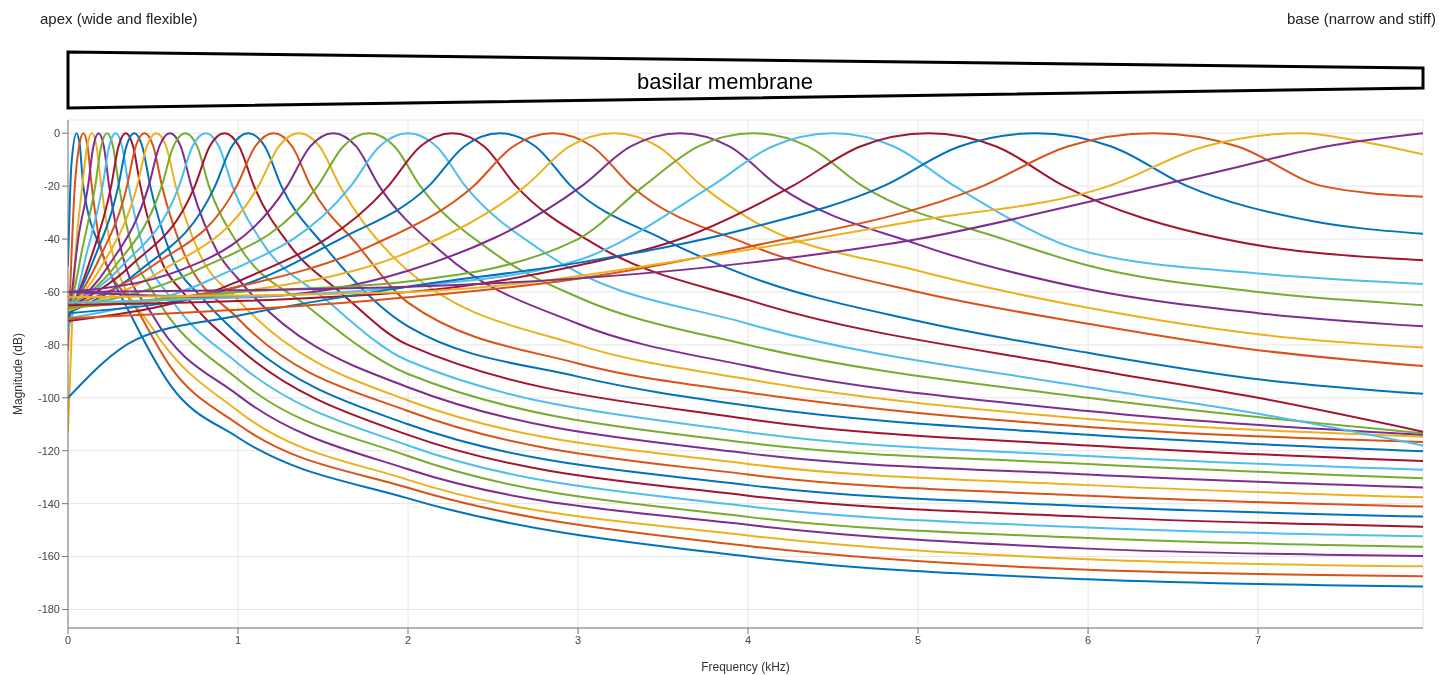 This screenshot has height=675, width=1442. What do you see at coordinates (725, 82) in the screenshot?
I see `text: basilar membrane` at bounding box center [725, 82].